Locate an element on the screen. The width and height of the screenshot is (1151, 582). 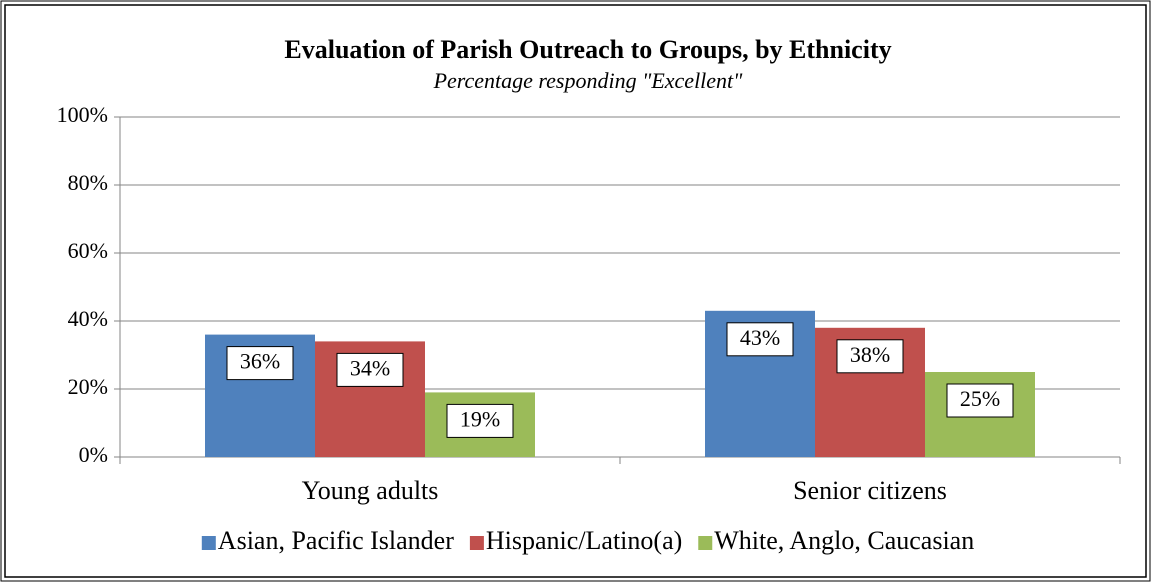
x-tick-label: Young adults is located at coordinates (370, 490).